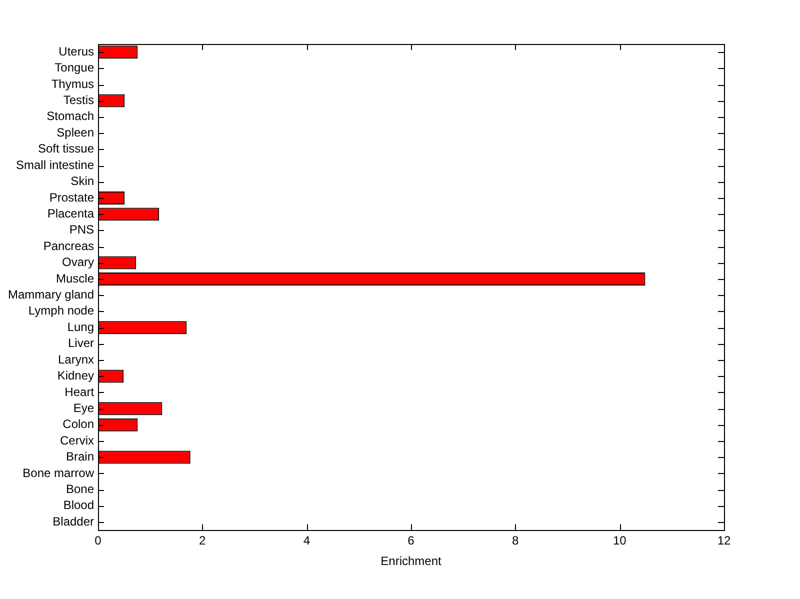 This screenshot has width=800, height=599. What do you see at coordinates (74, 67) in the screenshot?
I see `y-tick-label: Tongue` at bounding box center [74, 67].